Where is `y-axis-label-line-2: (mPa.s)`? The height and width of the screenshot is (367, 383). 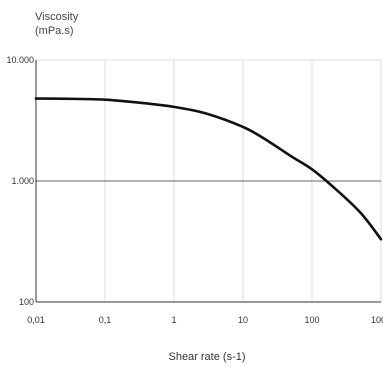
y-axis-label-line-2: (mPa.s) is located at coordinates (54, 31).